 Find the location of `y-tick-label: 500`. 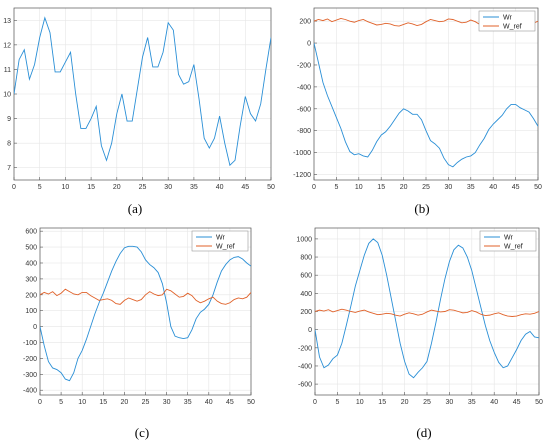

y-tick-label: 500 is located at coordinates (31, 248).